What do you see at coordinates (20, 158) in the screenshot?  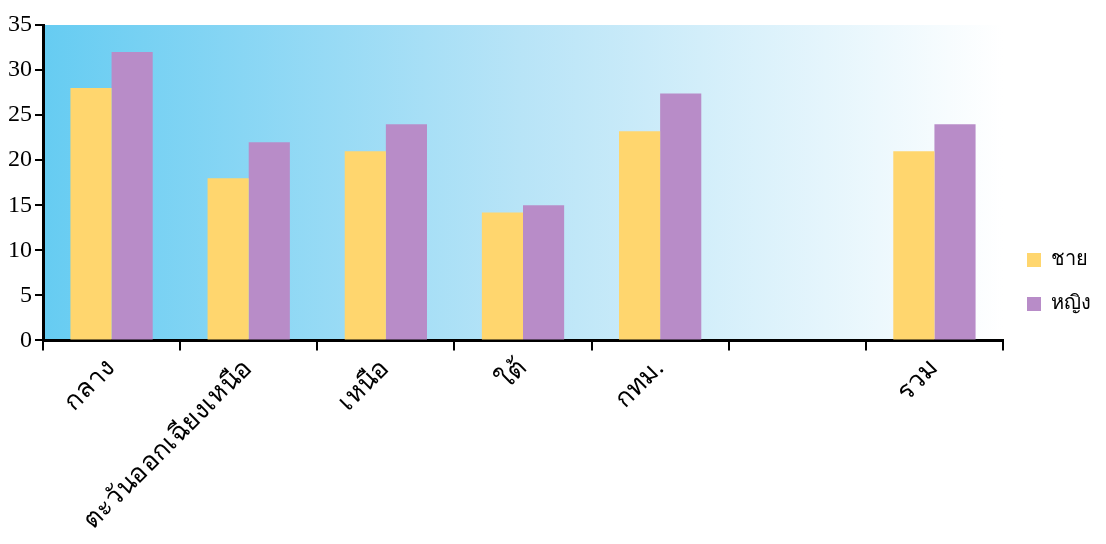 I see `y-tick-label: 20` at bounding box center [20, 158].